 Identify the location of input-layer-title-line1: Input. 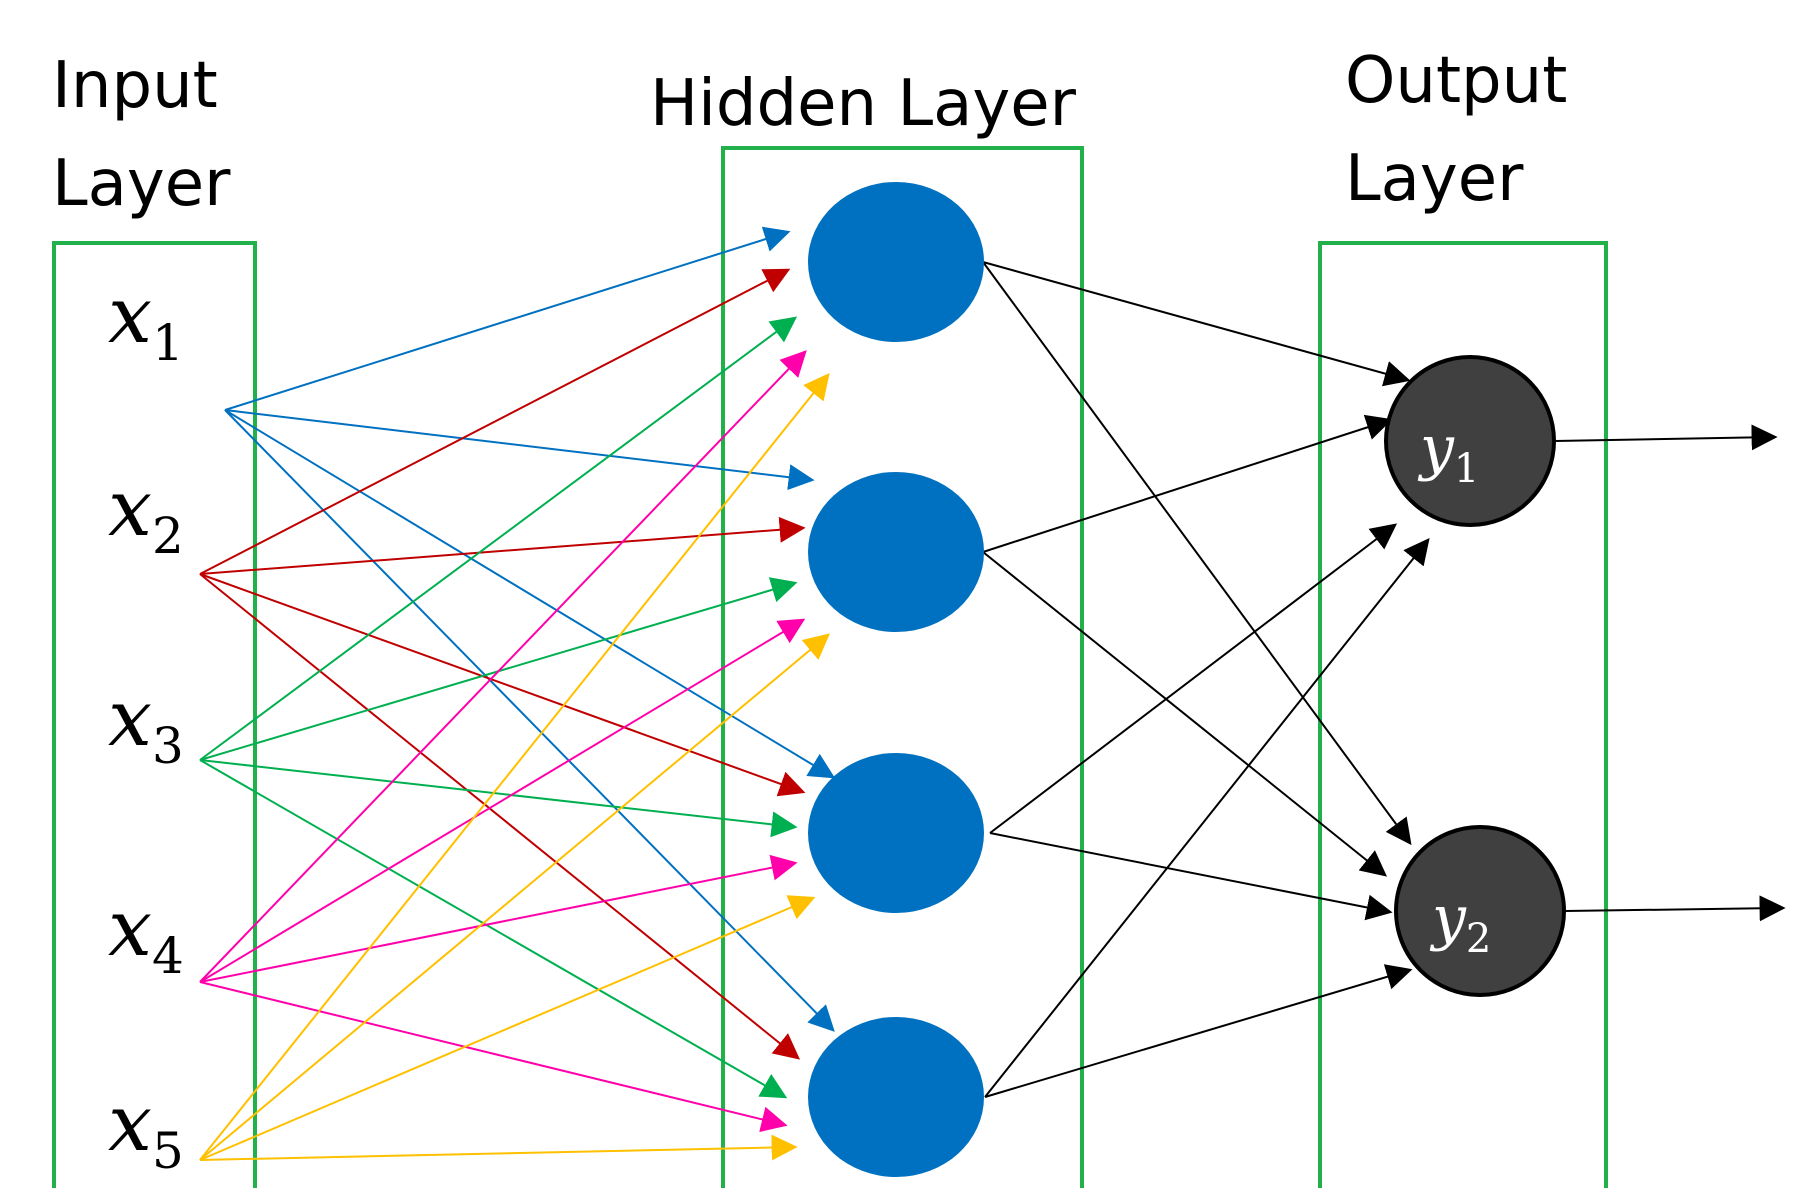
(135, 86).